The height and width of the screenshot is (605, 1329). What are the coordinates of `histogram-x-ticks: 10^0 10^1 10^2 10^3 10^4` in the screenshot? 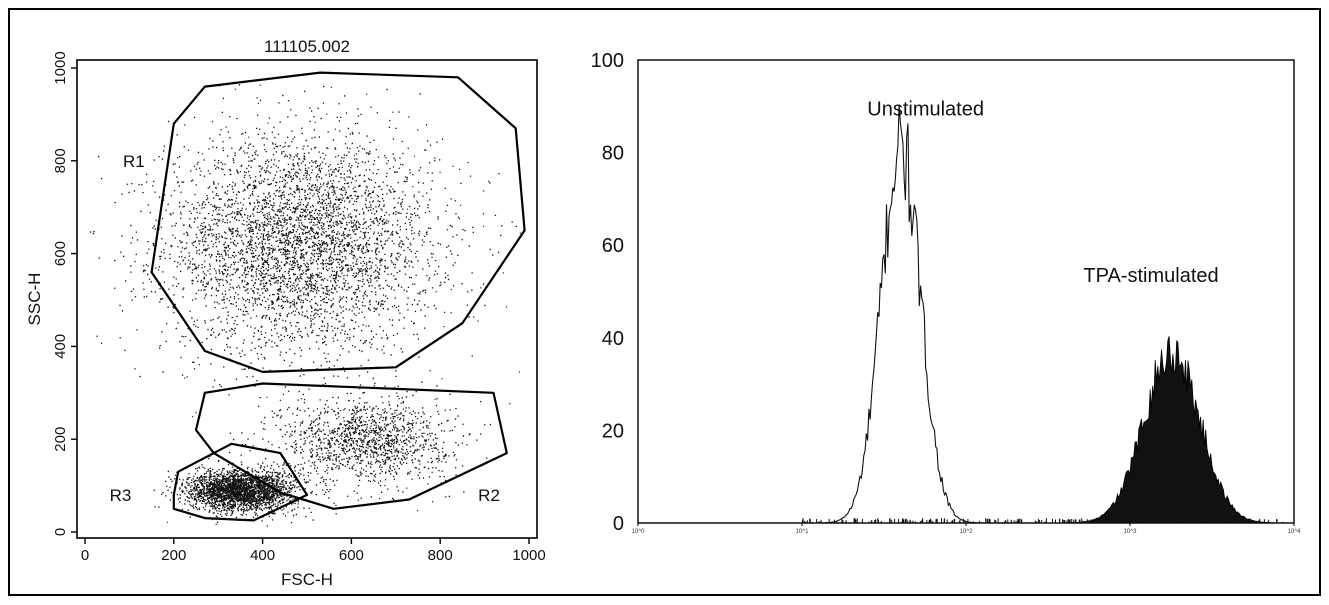 It's located at (966, 529).